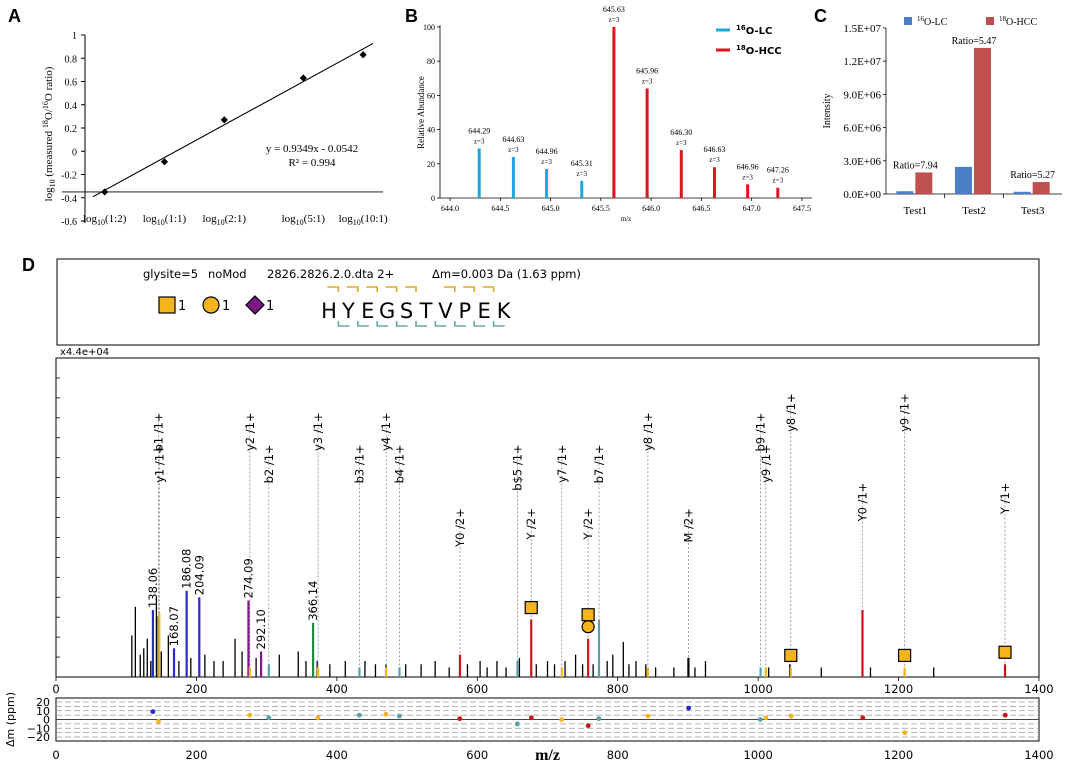 The image size is (1072, 766). What do you see at coordinates (337, 689) in the screenshot?
I see `x-tick-label: 400` at bounding box center [337, 689].